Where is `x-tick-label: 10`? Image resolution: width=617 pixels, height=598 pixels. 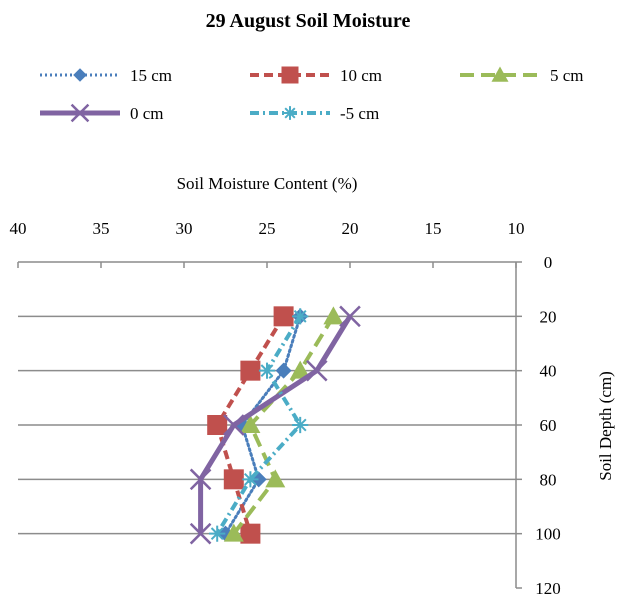
x-tick-label: 10 is located at coordinates (516, 228).